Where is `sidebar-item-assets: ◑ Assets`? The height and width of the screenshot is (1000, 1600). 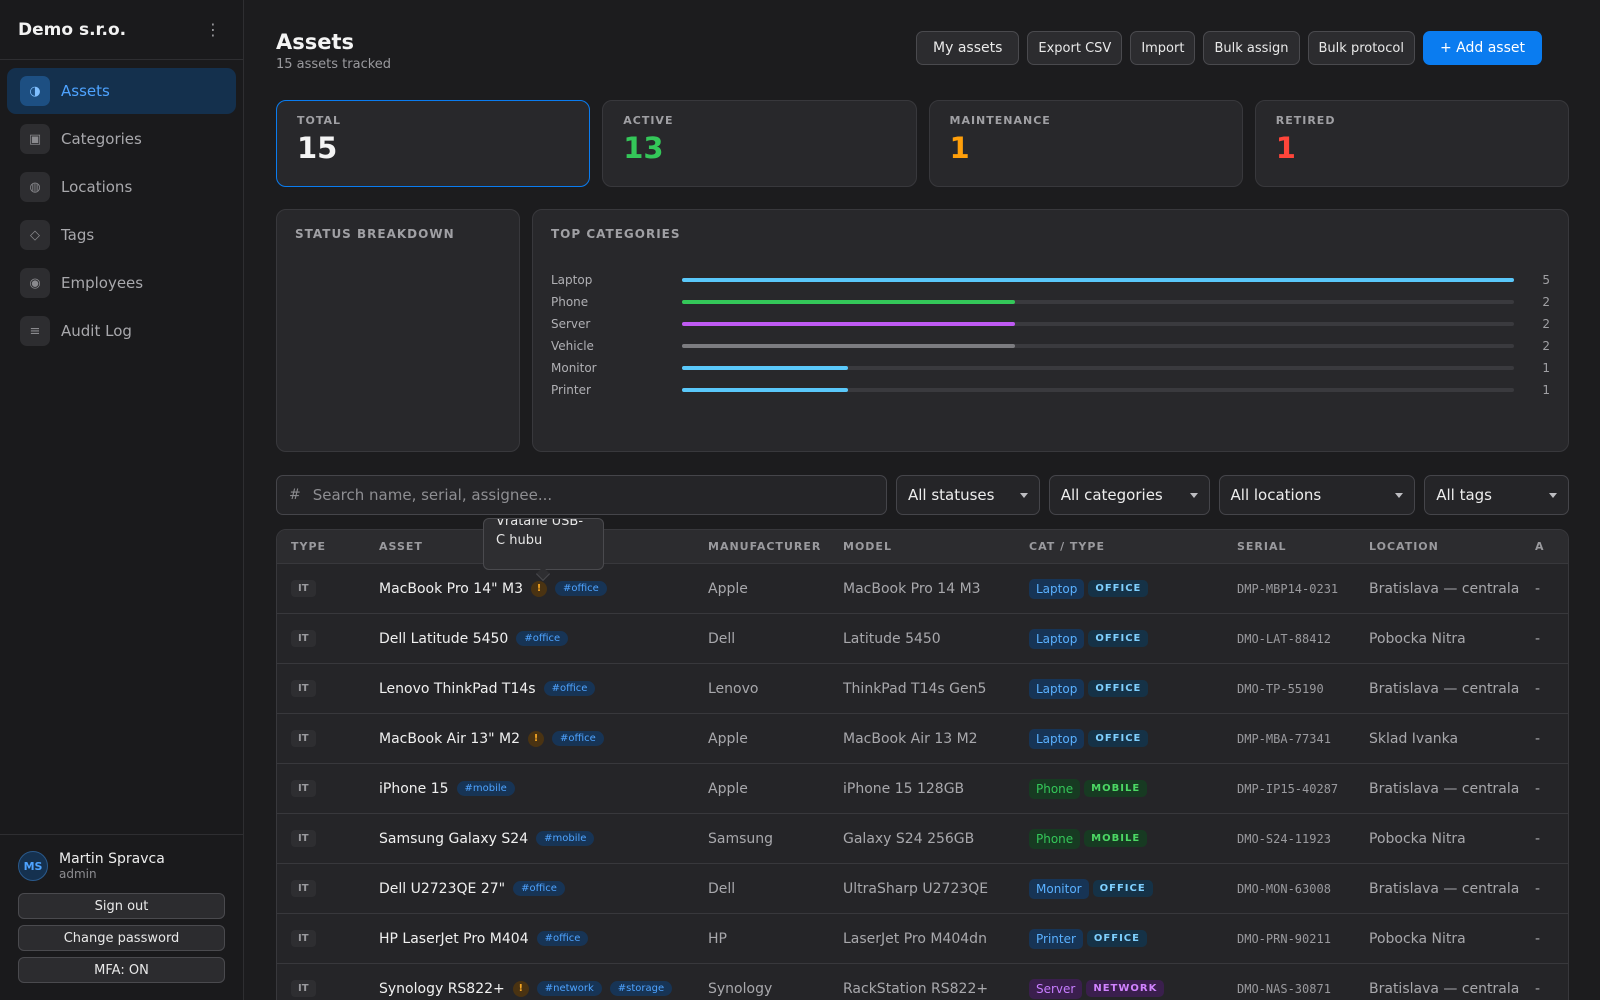
sidebar-item-assets: ◑ Assets is located at coordinates (121, 91).